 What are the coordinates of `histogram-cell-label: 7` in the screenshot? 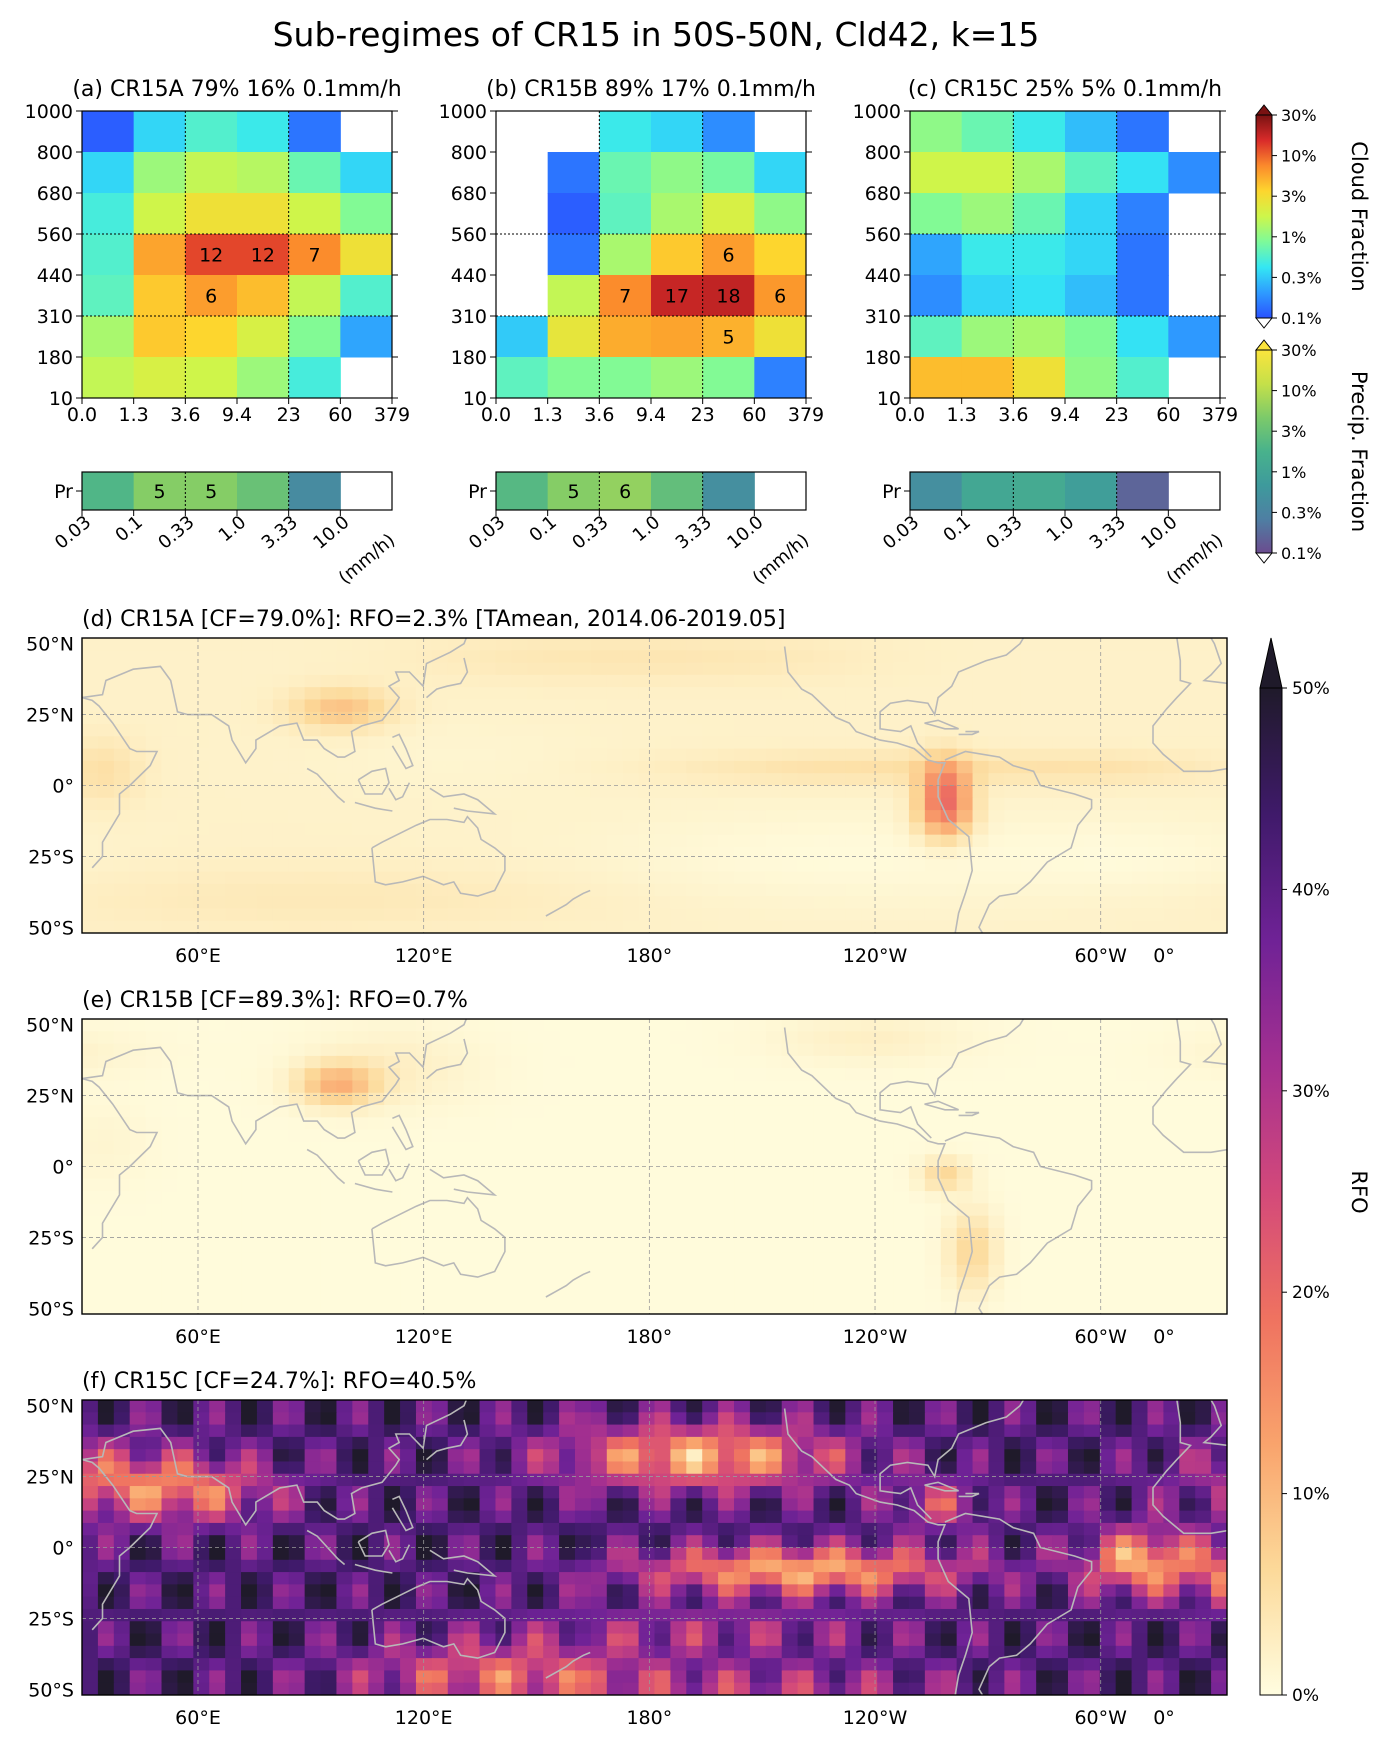 It's located at (625, 297).